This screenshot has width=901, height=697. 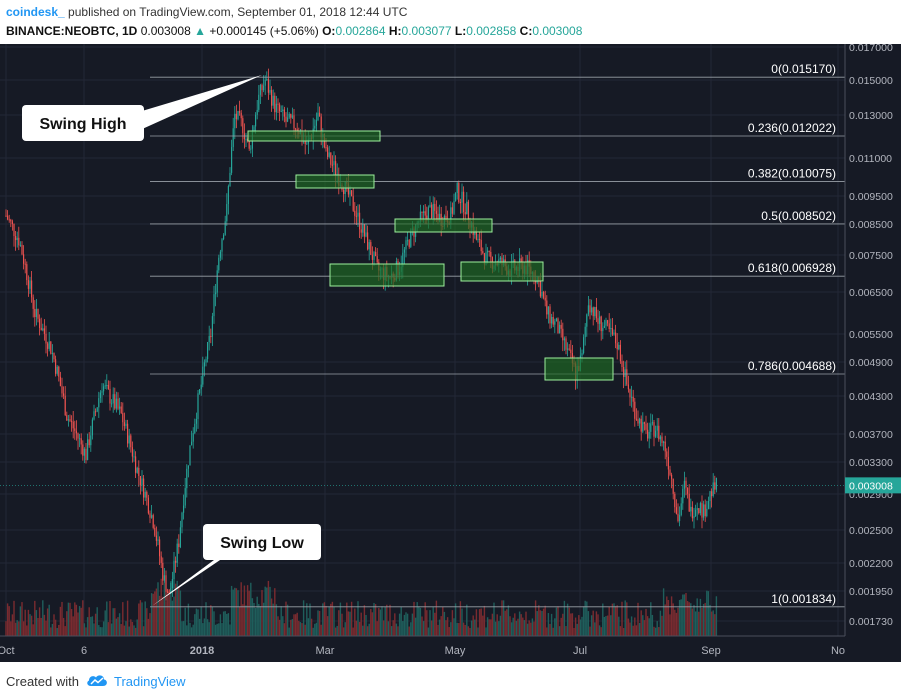 What do you see at coordinates (873, 485) in the screenshot?
I see `last-price-tag` at bounding box center [873, 485].